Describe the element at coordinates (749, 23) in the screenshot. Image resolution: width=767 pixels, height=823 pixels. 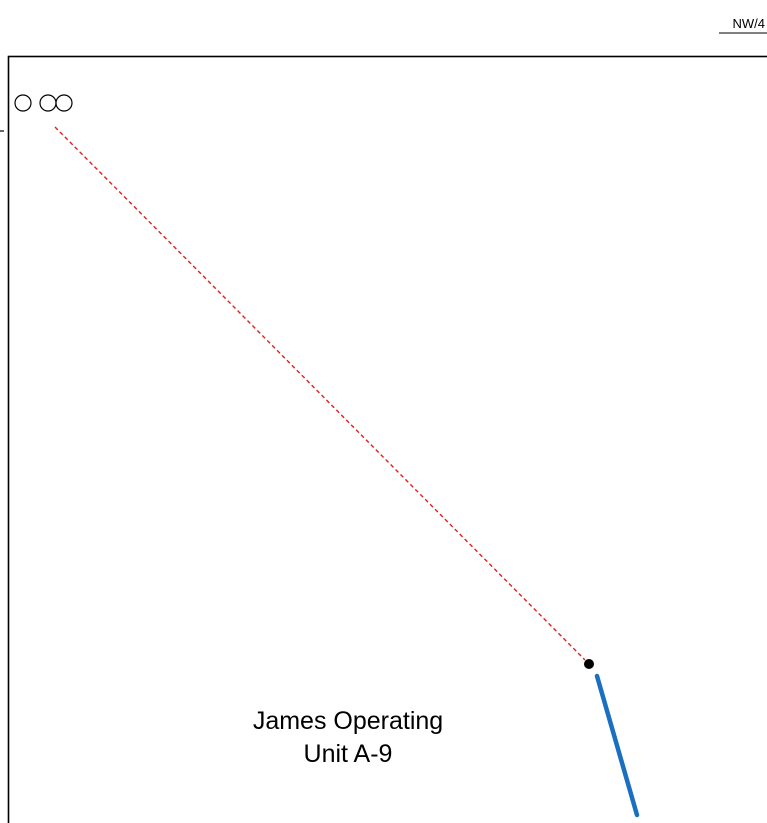
I see `sheet-reference-label: NW/4` at that location.